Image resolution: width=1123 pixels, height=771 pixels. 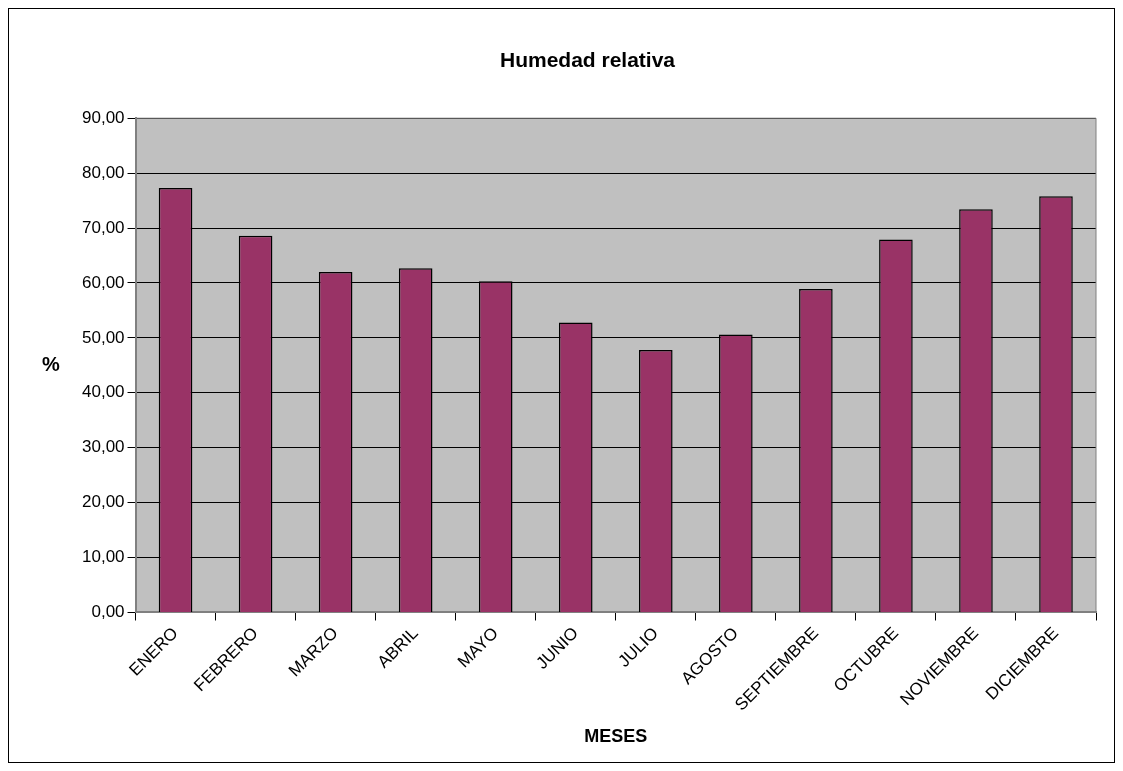 I want to click on y-axis-title: %, so click(x=51, y=363).